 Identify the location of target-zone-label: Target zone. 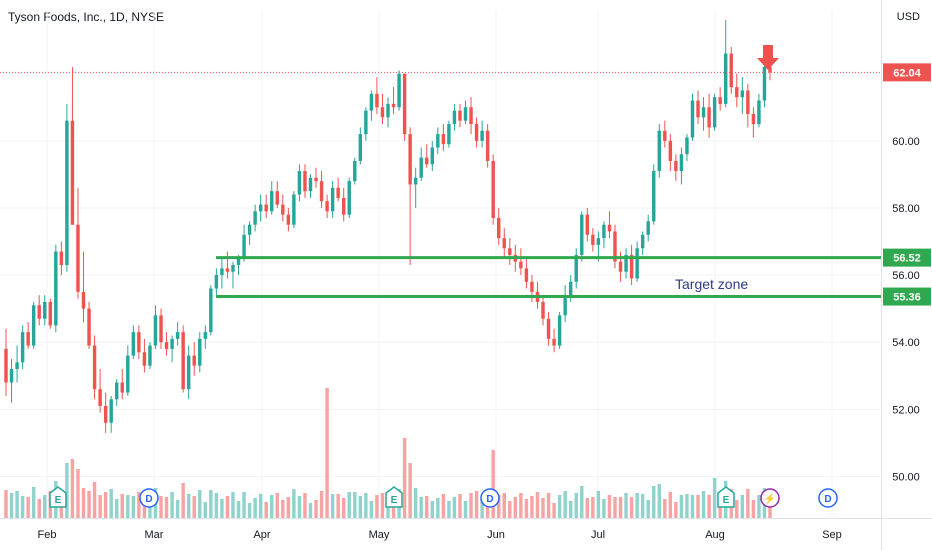
(711, 284).